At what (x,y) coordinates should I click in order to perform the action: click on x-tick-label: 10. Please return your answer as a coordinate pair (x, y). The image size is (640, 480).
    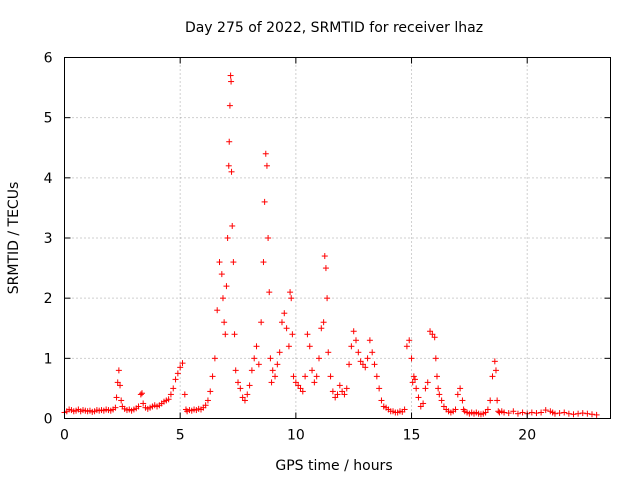
    Looking at the image, I should click on (296, 436).